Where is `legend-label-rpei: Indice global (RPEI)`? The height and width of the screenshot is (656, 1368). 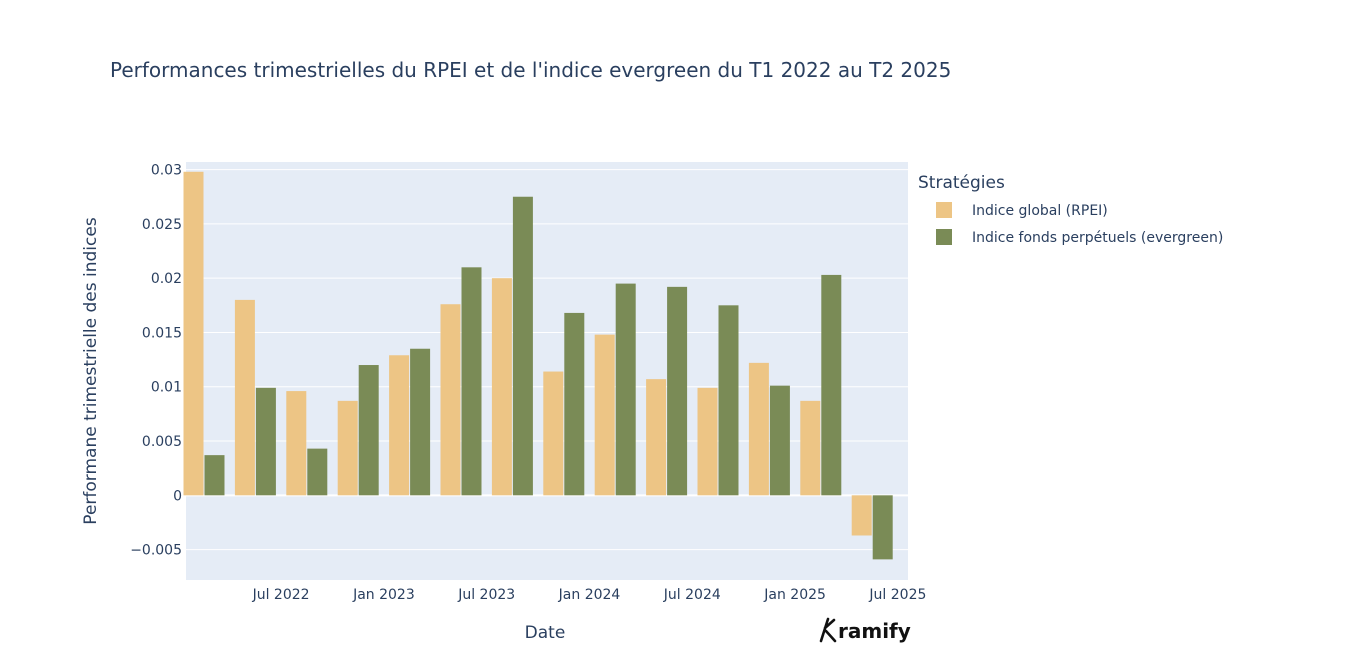 legend-label-rpei: Indice global (RPEI) is located at coordinates (1040, 211).